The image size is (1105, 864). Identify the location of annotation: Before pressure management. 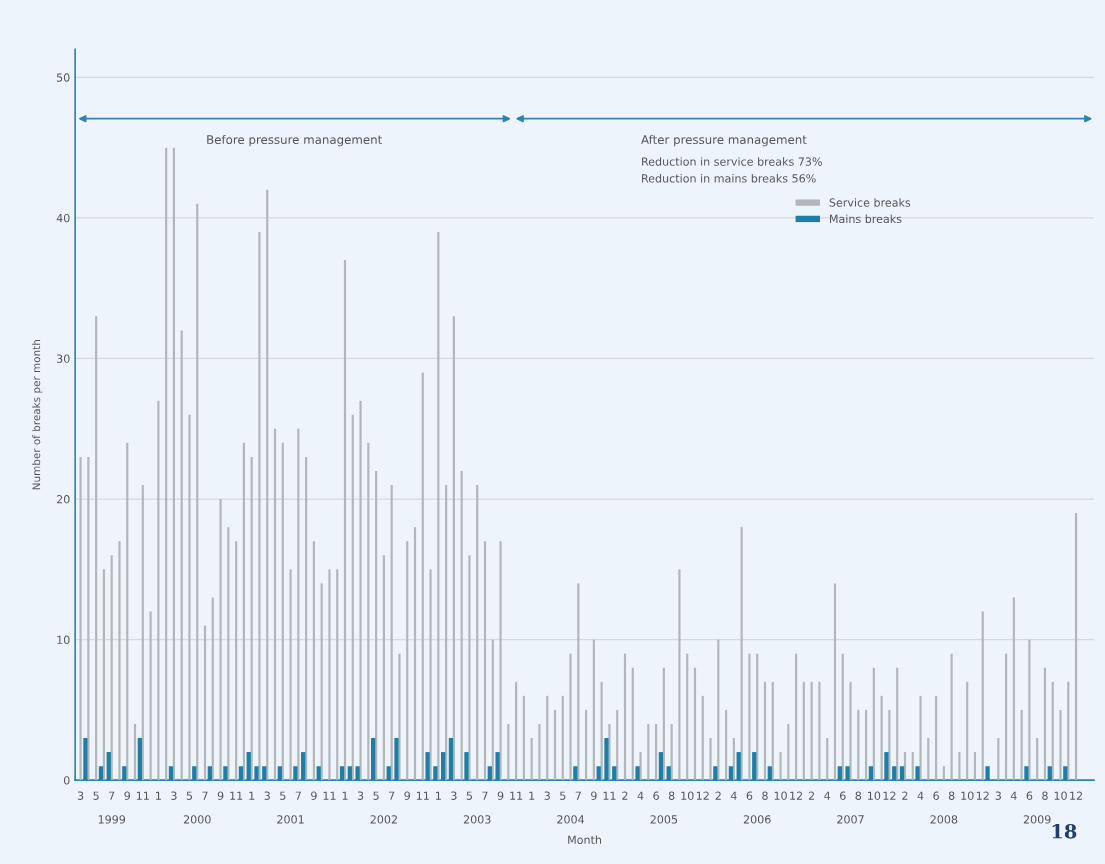
(294, 140).